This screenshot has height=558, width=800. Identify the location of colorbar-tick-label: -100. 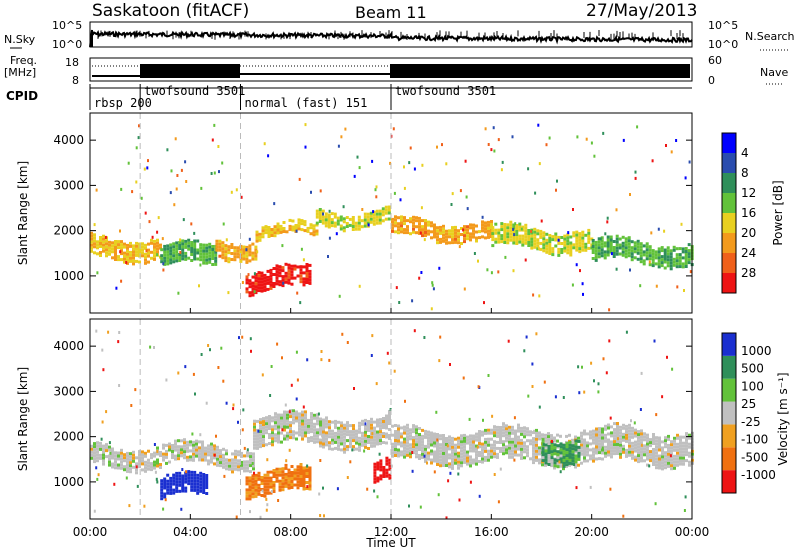
(754, 440).